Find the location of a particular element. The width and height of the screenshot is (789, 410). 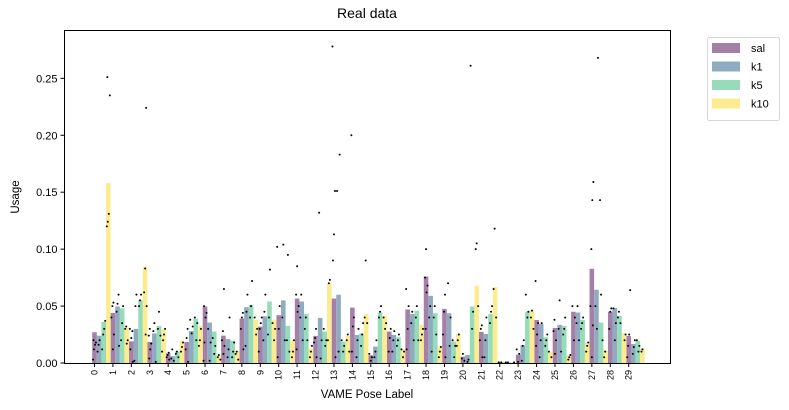

y-tick-label: 0.20 is located at coordinates (46, 136).